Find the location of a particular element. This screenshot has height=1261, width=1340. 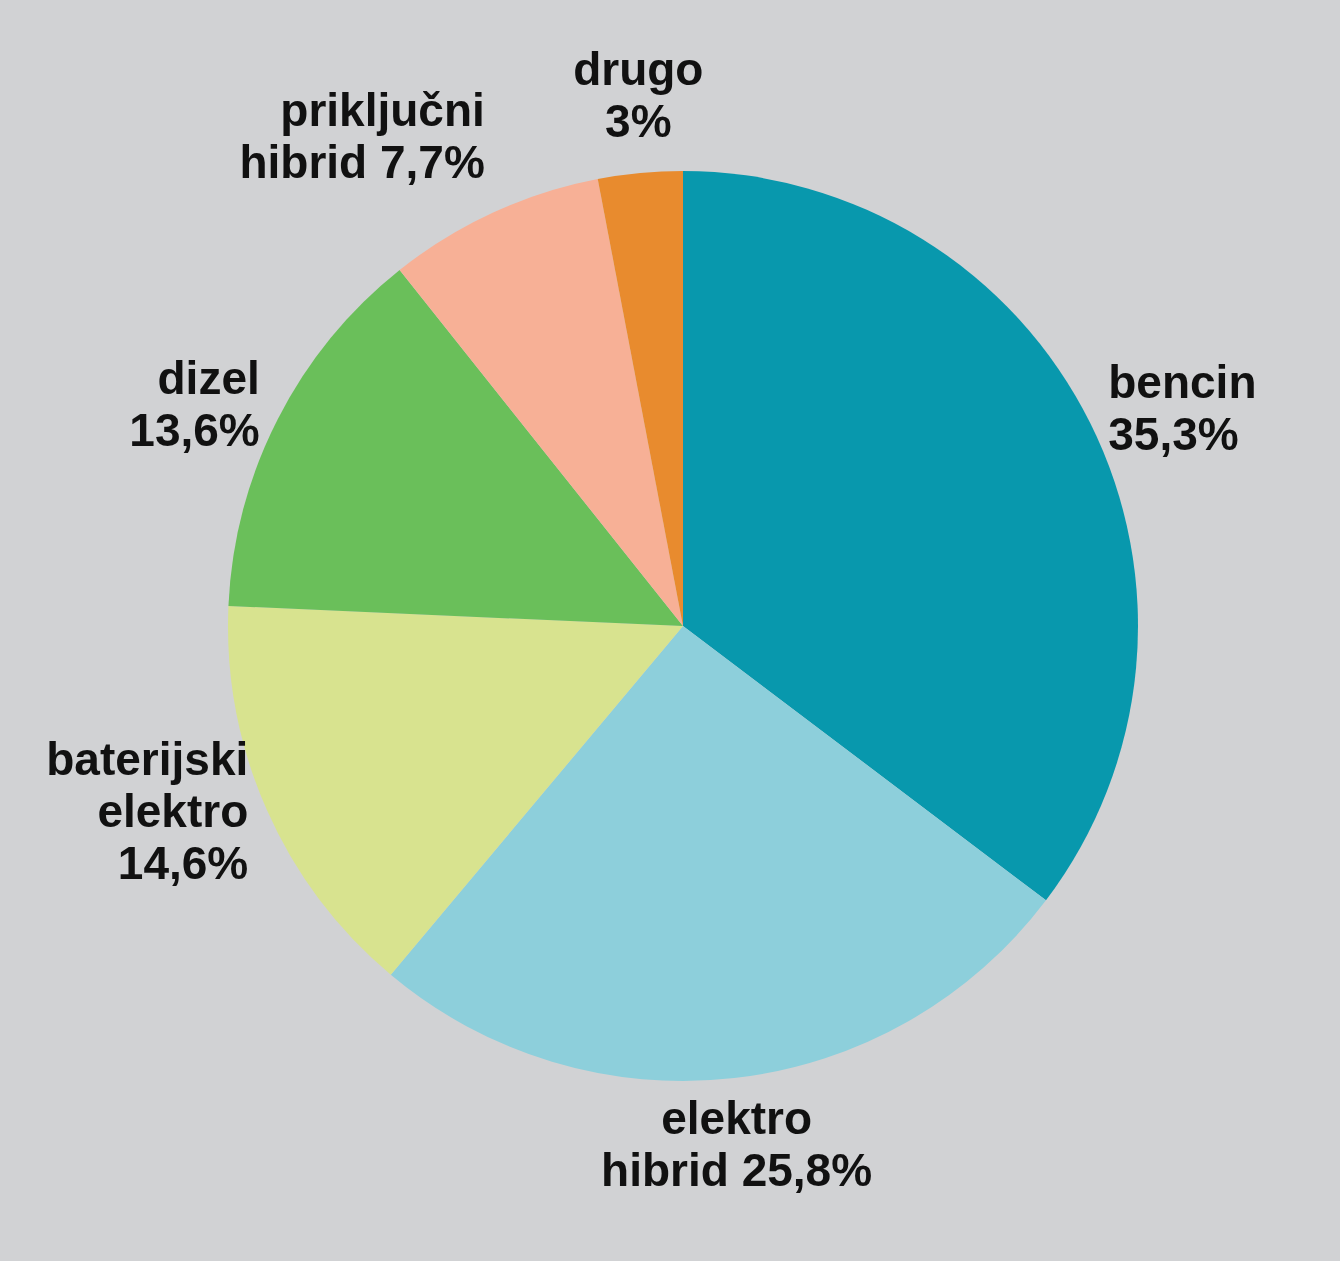

slice-label: dizel is located at coordinates (208, 378).